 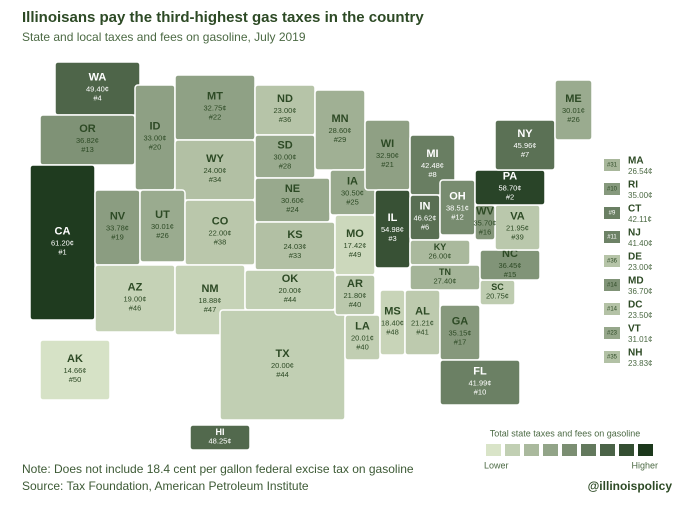 I want to click on state-abbr: OK, so click(x=290, y=279).